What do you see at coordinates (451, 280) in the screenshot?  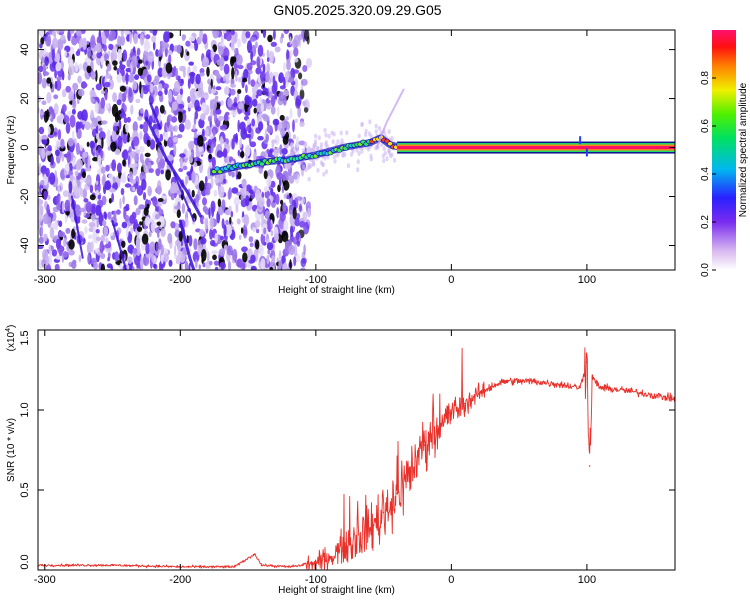 I see `x-tick-label: 0` at bounding box center [451, 280].